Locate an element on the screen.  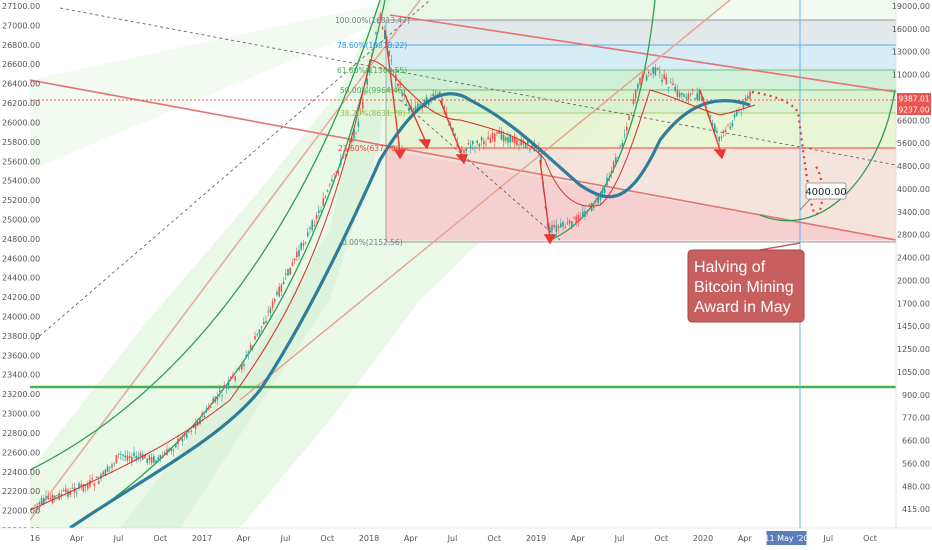
right-tick-label: 560.00 is located at coordinates (916, 463).